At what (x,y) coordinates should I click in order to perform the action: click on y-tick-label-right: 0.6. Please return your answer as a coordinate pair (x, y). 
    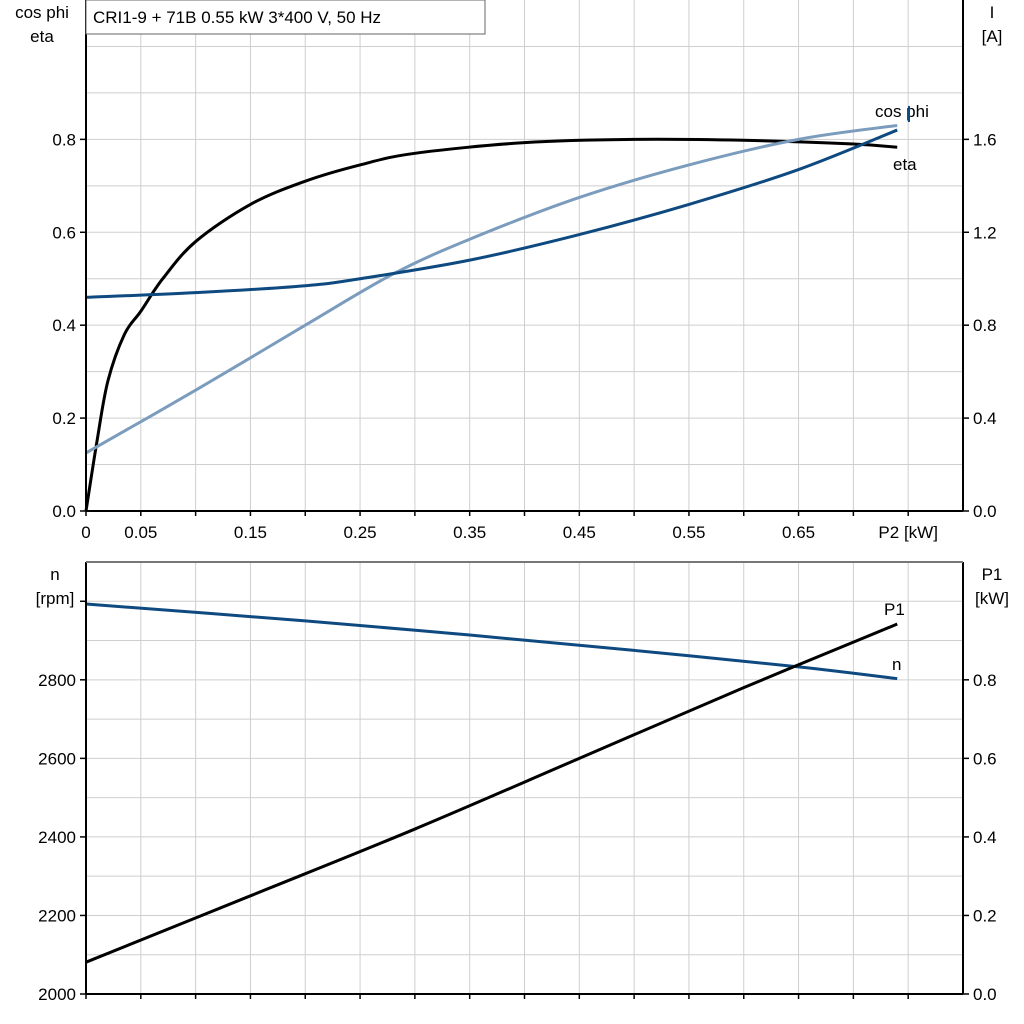
    Looking at the image, I should click on (985, 758).